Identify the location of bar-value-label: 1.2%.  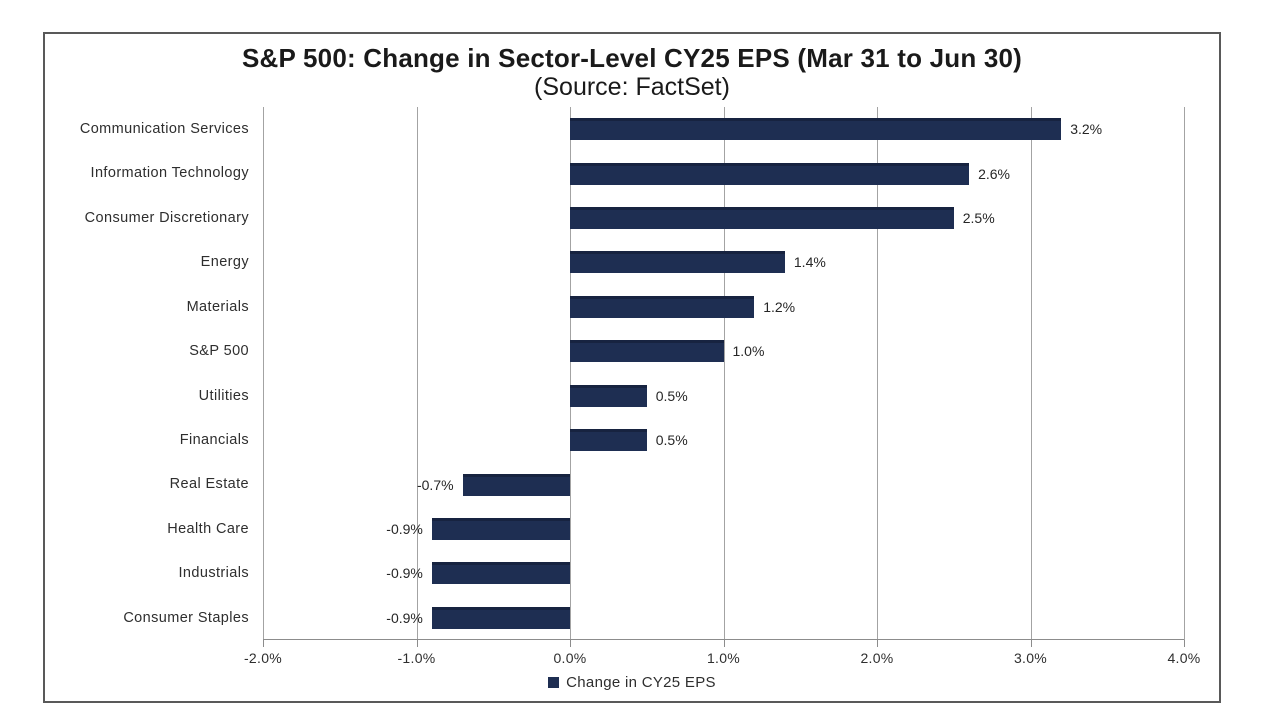
(779, 306).